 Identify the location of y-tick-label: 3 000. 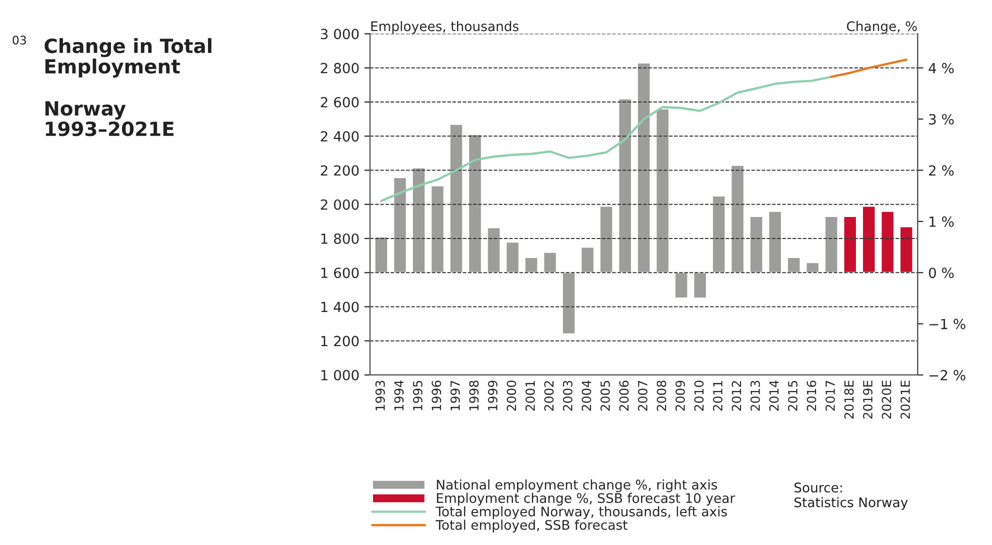
(339, 34).